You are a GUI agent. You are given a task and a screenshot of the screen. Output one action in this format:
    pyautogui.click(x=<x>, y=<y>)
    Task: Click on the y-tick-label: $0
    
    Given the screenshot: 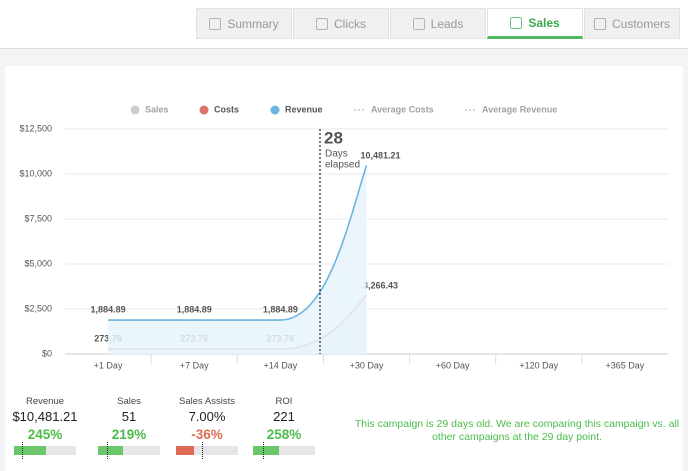 What is the action you would take?
    pyautogui.click(x=47, y=353)
    